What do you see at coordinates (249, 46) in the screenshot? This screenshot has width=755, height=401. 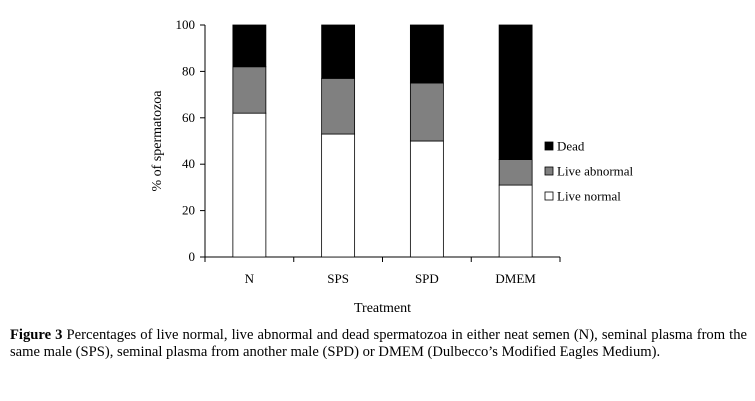 I see `bar-n-dead` at bounding box center [249, 46].